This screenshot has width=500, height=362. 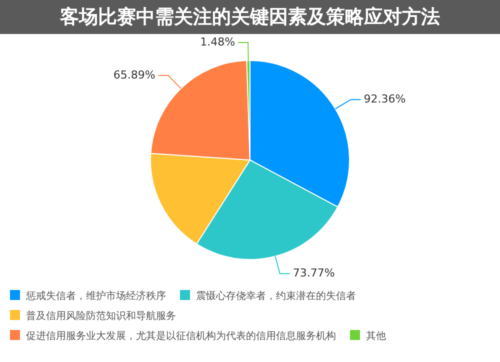 I want to click on data-label: 65.89%, so click(x=134, y=75).